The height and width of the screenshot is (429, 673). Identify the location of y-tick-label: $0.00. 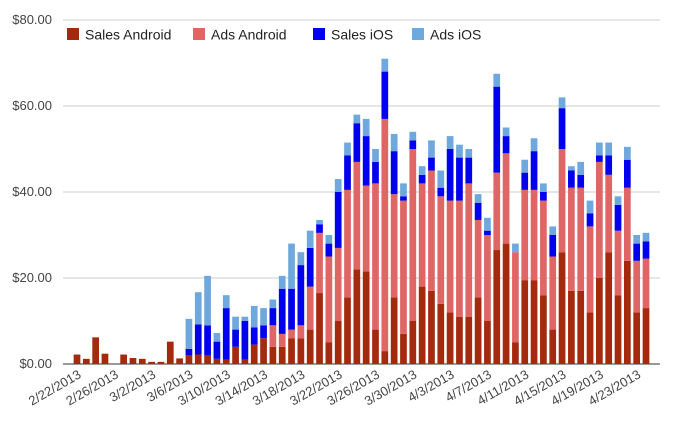
(35, 363).